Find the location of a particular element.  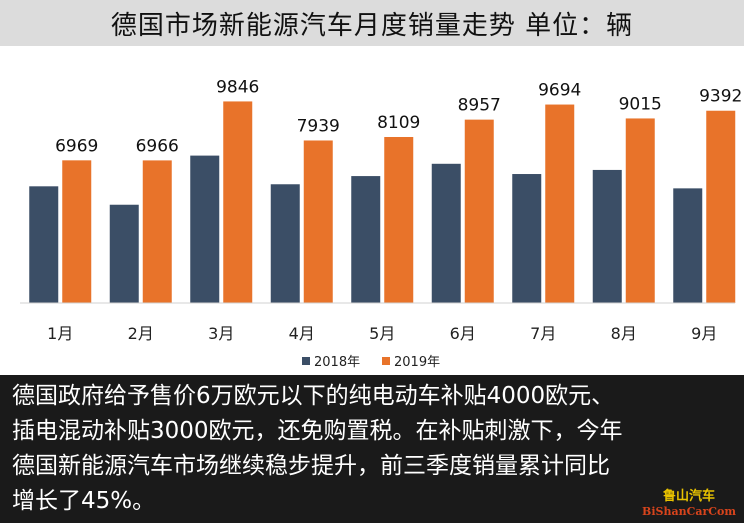

x-tick-label: 5月 is located at coordinates (382, 333).